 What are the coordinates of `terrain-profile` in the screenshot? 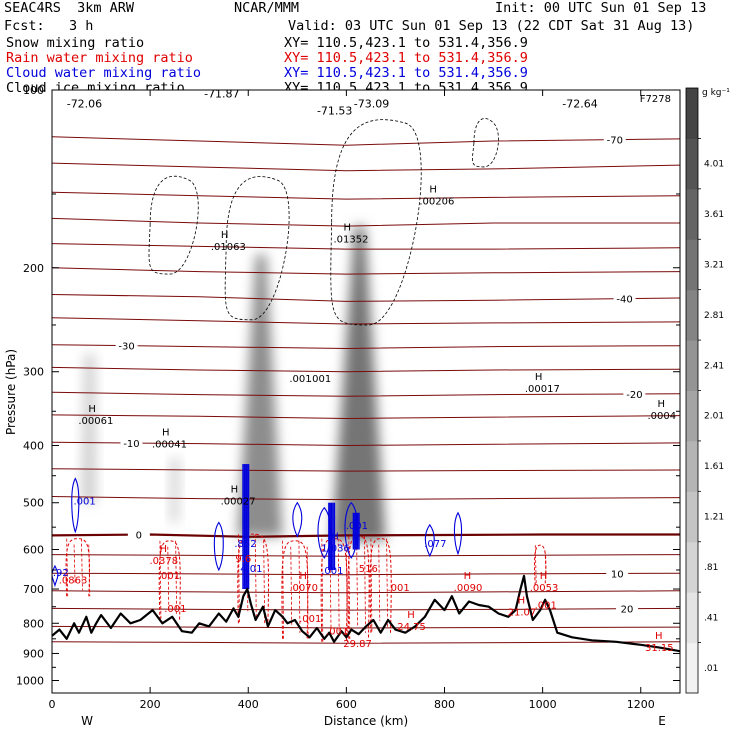 It's located at (366, 613).